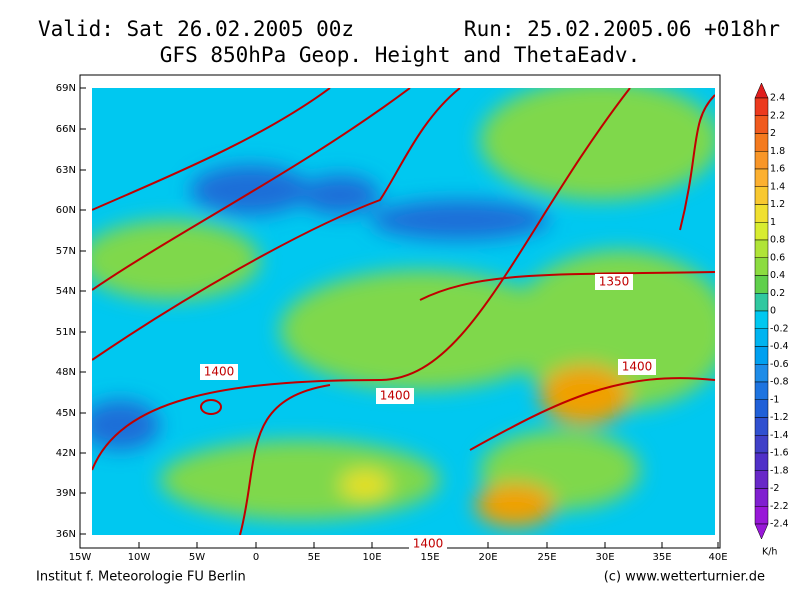 This screenshot has height=600, width=800. Describe the element at coordinates (66, 413) in the screenshot. I see `lat-label: 45N` at that location.